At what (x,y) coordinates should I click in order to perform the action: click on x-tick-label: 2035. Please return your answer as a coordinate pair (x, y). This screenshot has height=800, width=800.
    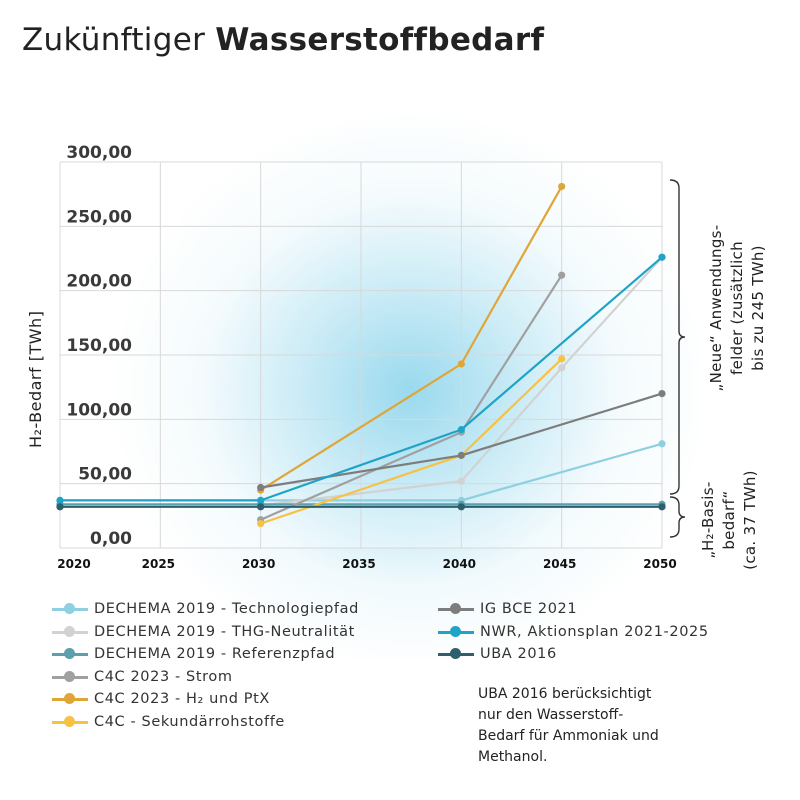
    Looking at the image, I should click on (358, 564).